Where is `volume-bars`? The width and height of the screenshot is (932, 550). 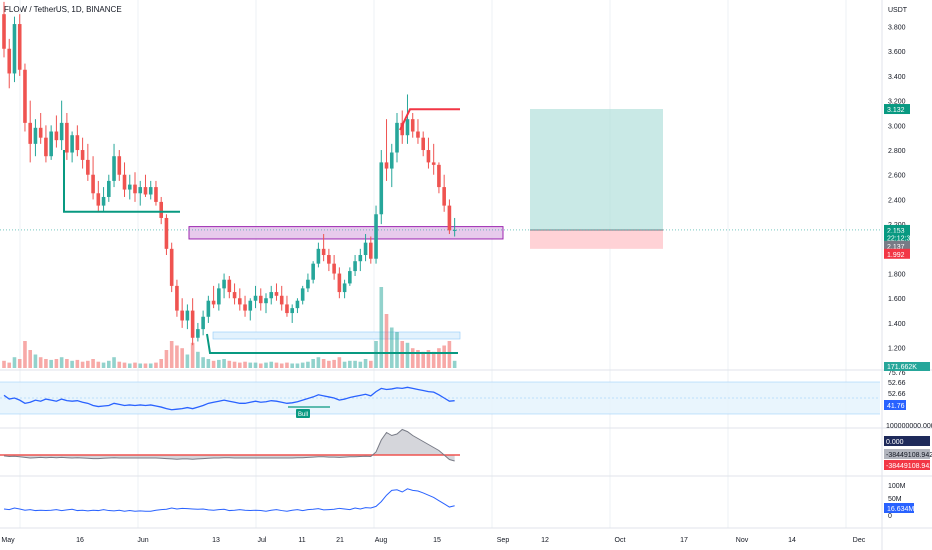
volume-bars is located at coordinates (229, 327).